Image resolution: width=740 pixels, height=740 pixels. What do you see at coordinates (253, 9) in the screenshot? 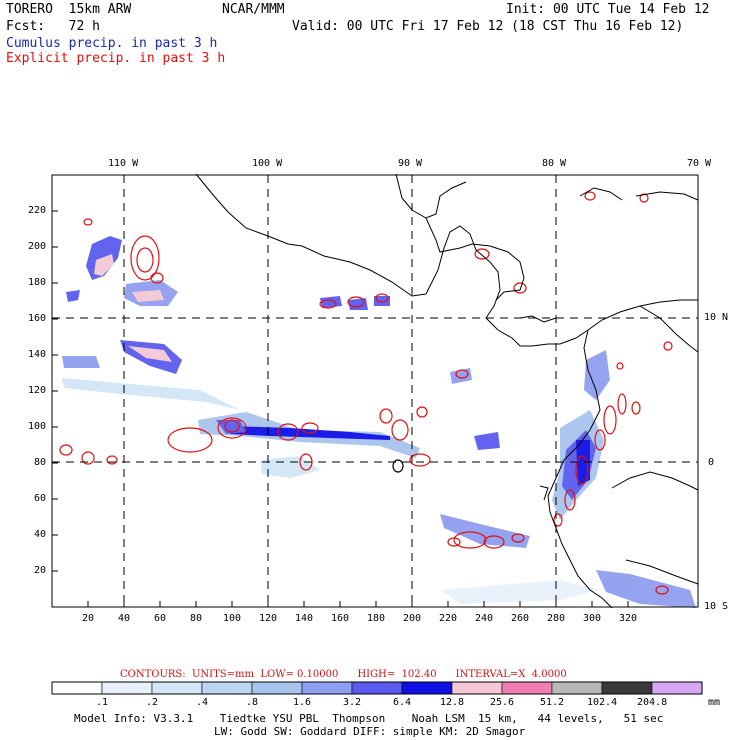
I see `center-label: NCAR/MMM` at bounding box center [253, 9].